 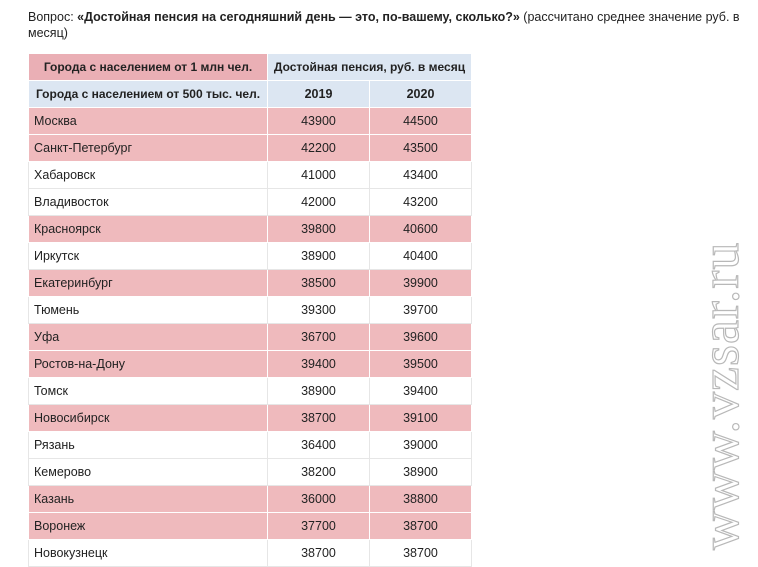 What do you see at coordinates (148, 202) in the screenshot?
I see `city-cell: Владивосток` at bounding box center [148, 202].